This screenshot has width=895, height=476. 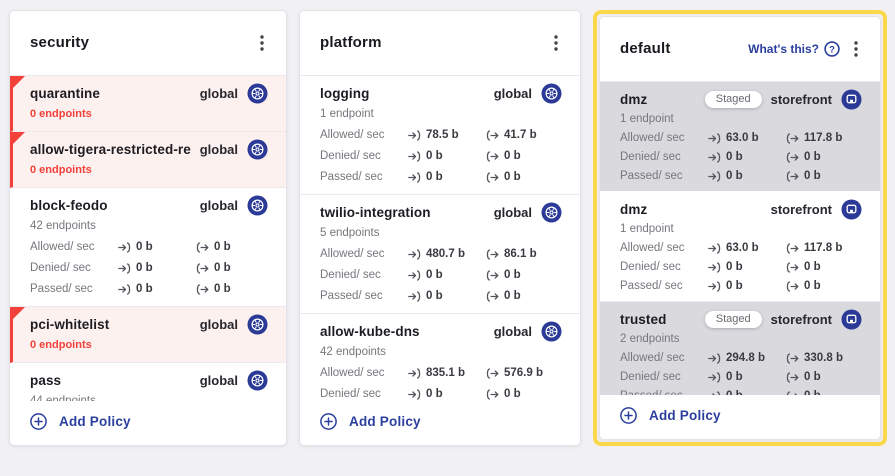 What do you see at coordinates (650, 338) in the screenshot?
I see `endpoint-count: 2 endpoints` at bounding box center [650, 338].